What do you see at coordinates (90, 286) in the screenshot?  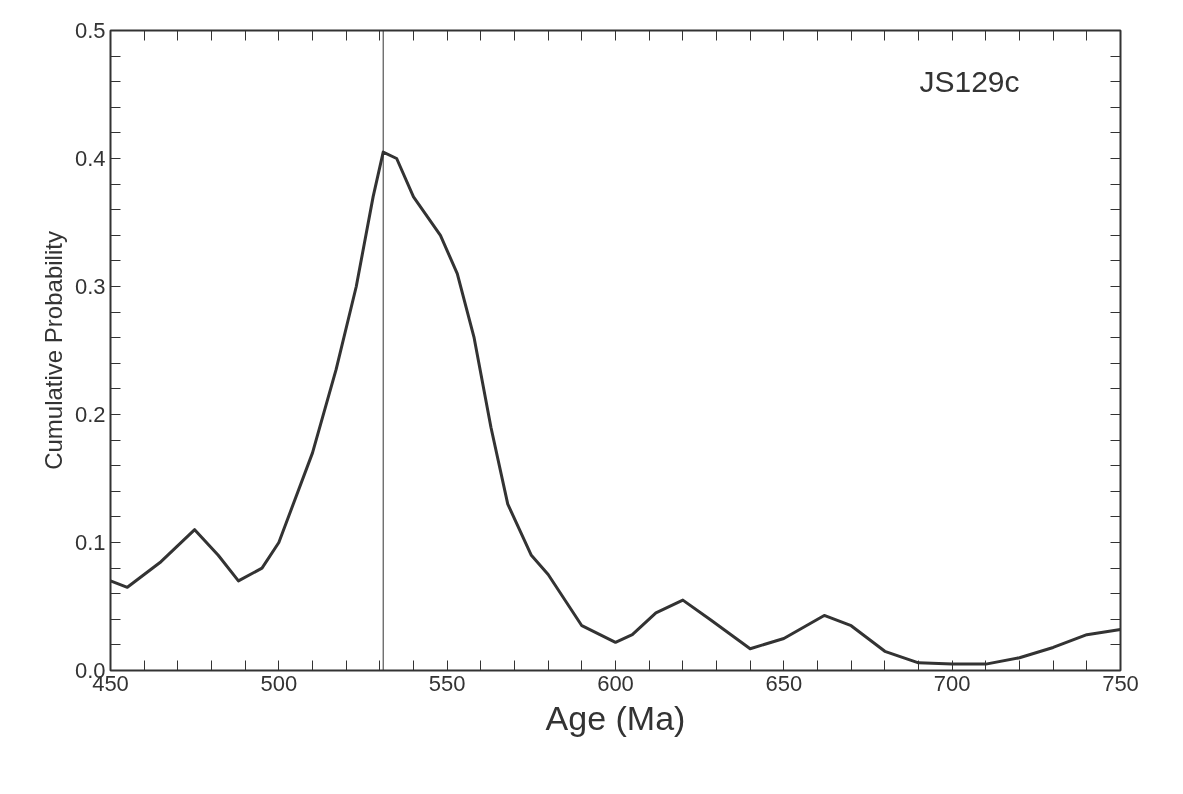 I see `y-tick-label: 0.3` at bounding box center [90, 286].